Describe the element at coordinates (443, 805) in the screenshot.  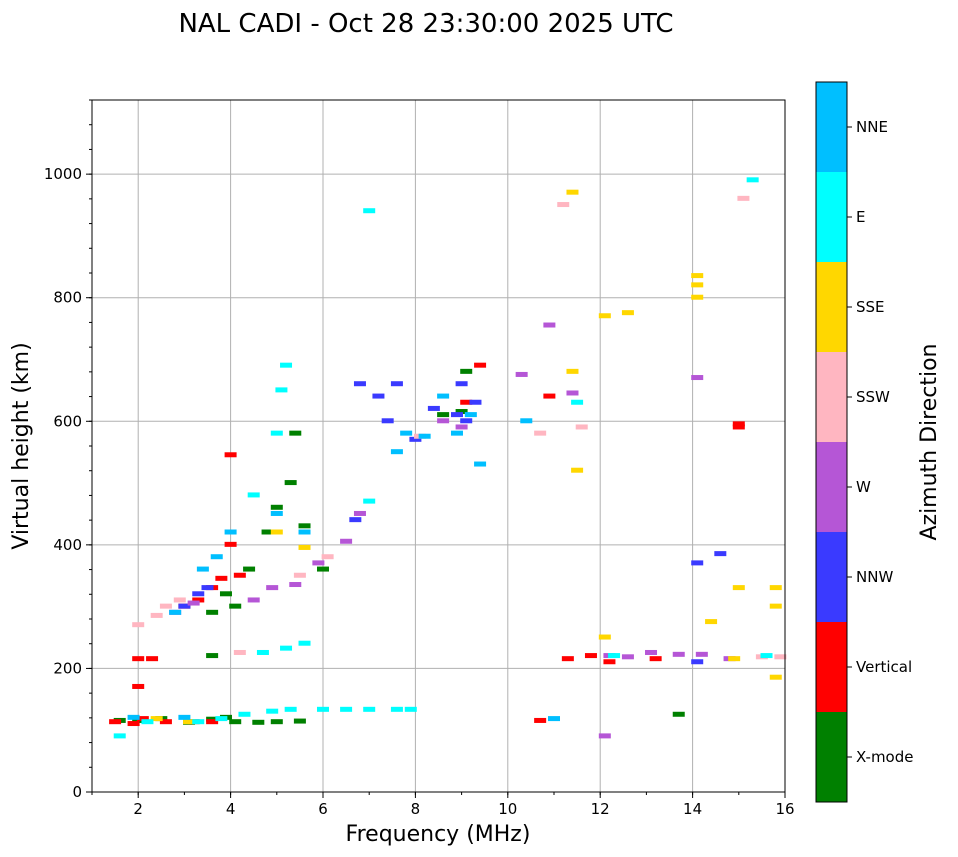
I see `x-axis: 2 4 6 8 10 12 14 16` at that location.